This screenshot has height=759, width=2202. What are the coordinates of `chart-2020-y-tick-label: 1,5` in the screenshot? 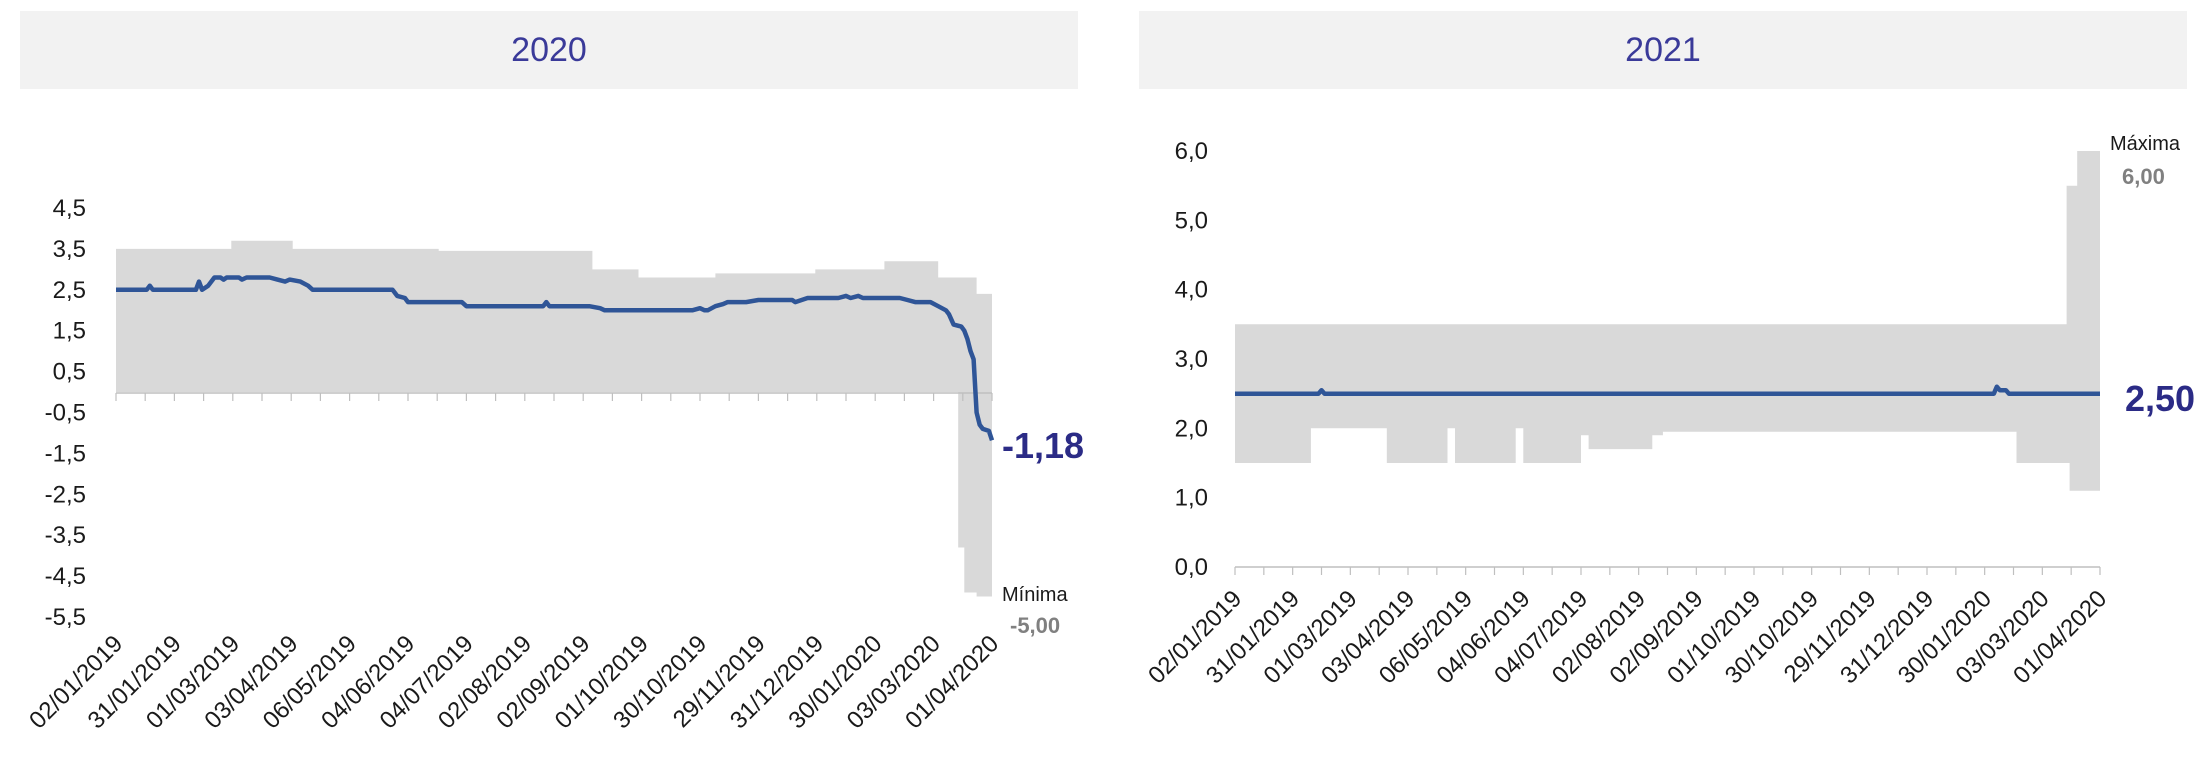 It's located at (69, 331).